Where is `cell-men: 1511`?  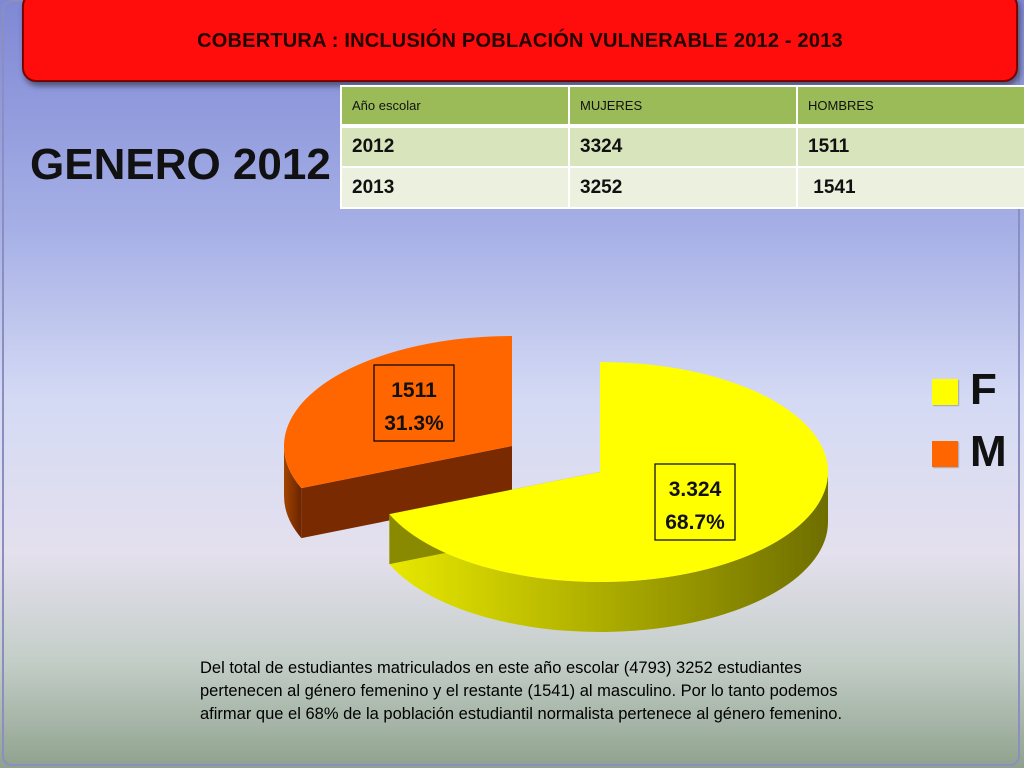 cell-men: 1511 is located at coordinates (910, 146).